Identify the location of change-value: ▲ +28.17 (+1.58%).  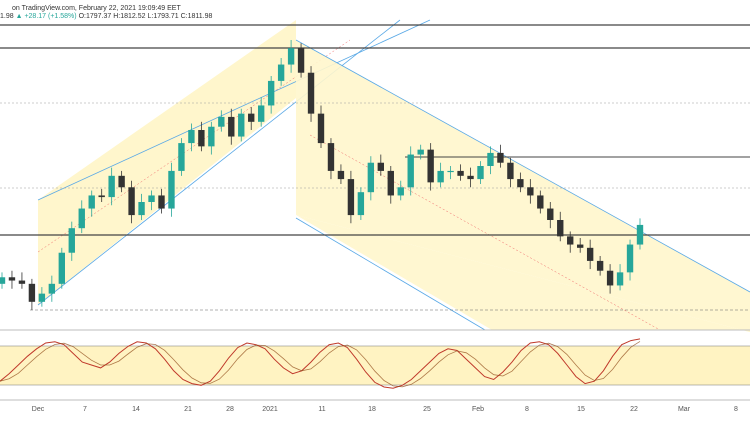
(46, 16).